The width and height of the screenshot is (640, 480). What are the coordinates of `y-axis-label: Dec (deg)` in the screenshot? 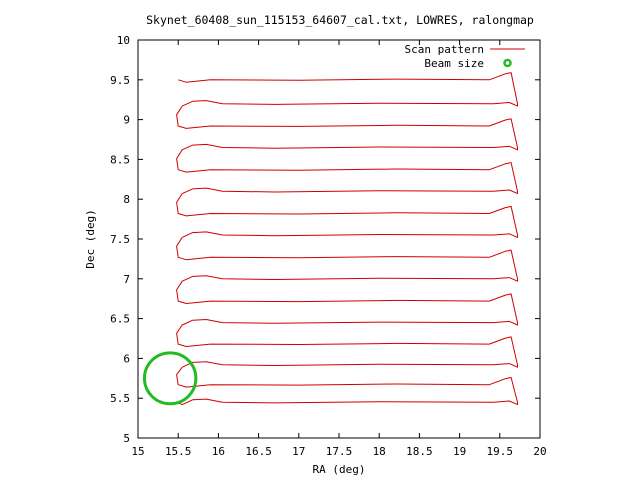 It's located at (90, 239).